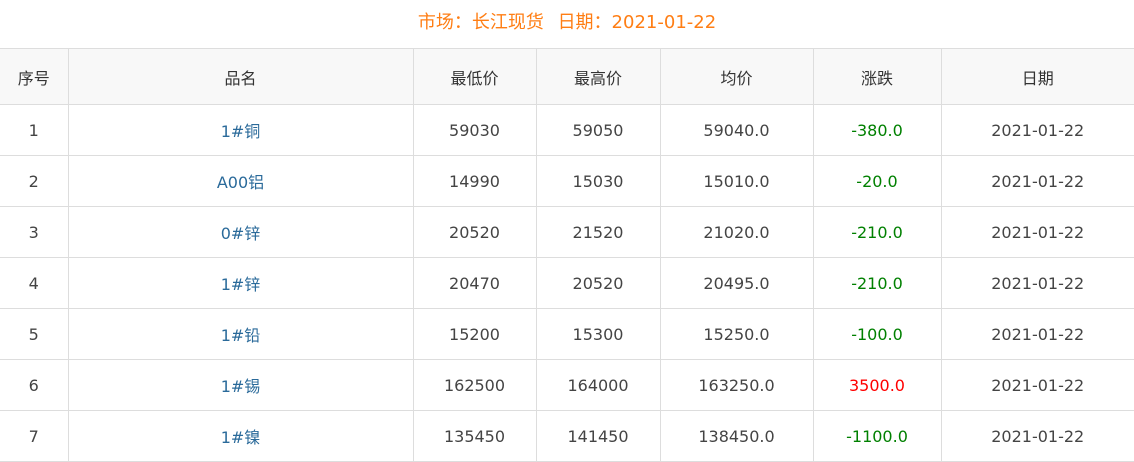 The width and height of the screenshot is (1134, 462). What do you see at coordinates (736, 232) in the screenshot?
I see `avg-price: 21020.0` at bounding box center [736, 232].